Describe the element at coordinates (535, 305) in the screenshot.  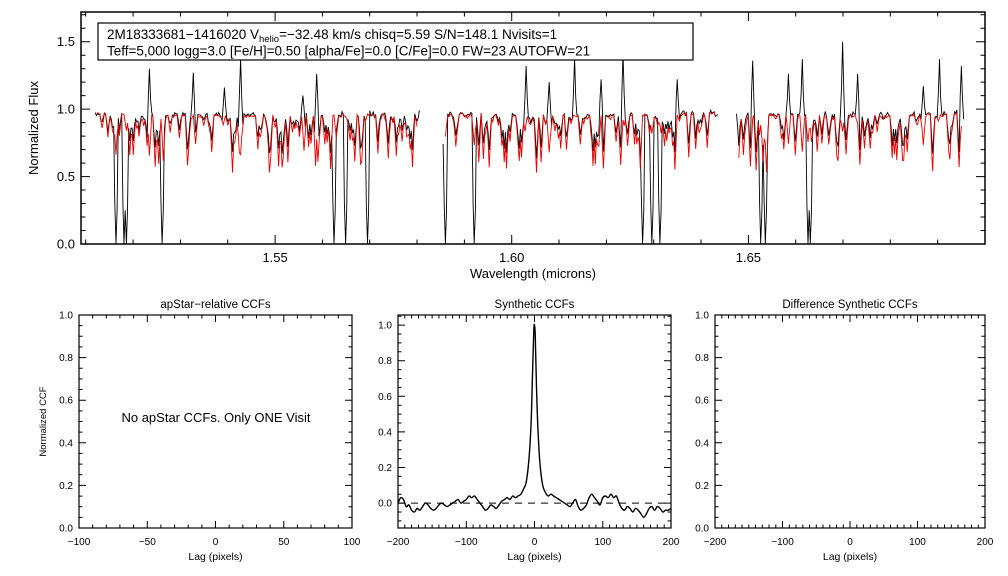
I see `synthetic-ccf-title: Synthetic CCFs` at that location.